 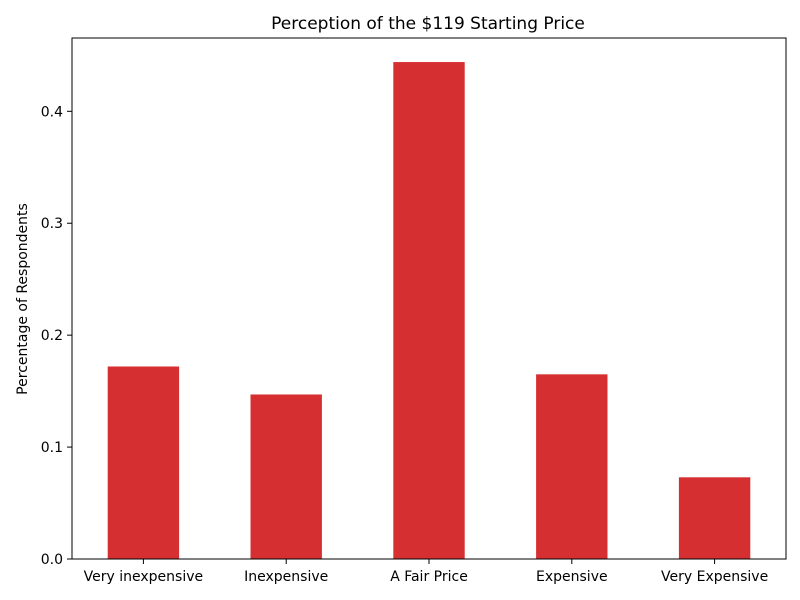 What do you see at coordinates (52, 336) in the screenshot?
I see `y-tick-label-2: 0.2` at bounding box center [52, 336].